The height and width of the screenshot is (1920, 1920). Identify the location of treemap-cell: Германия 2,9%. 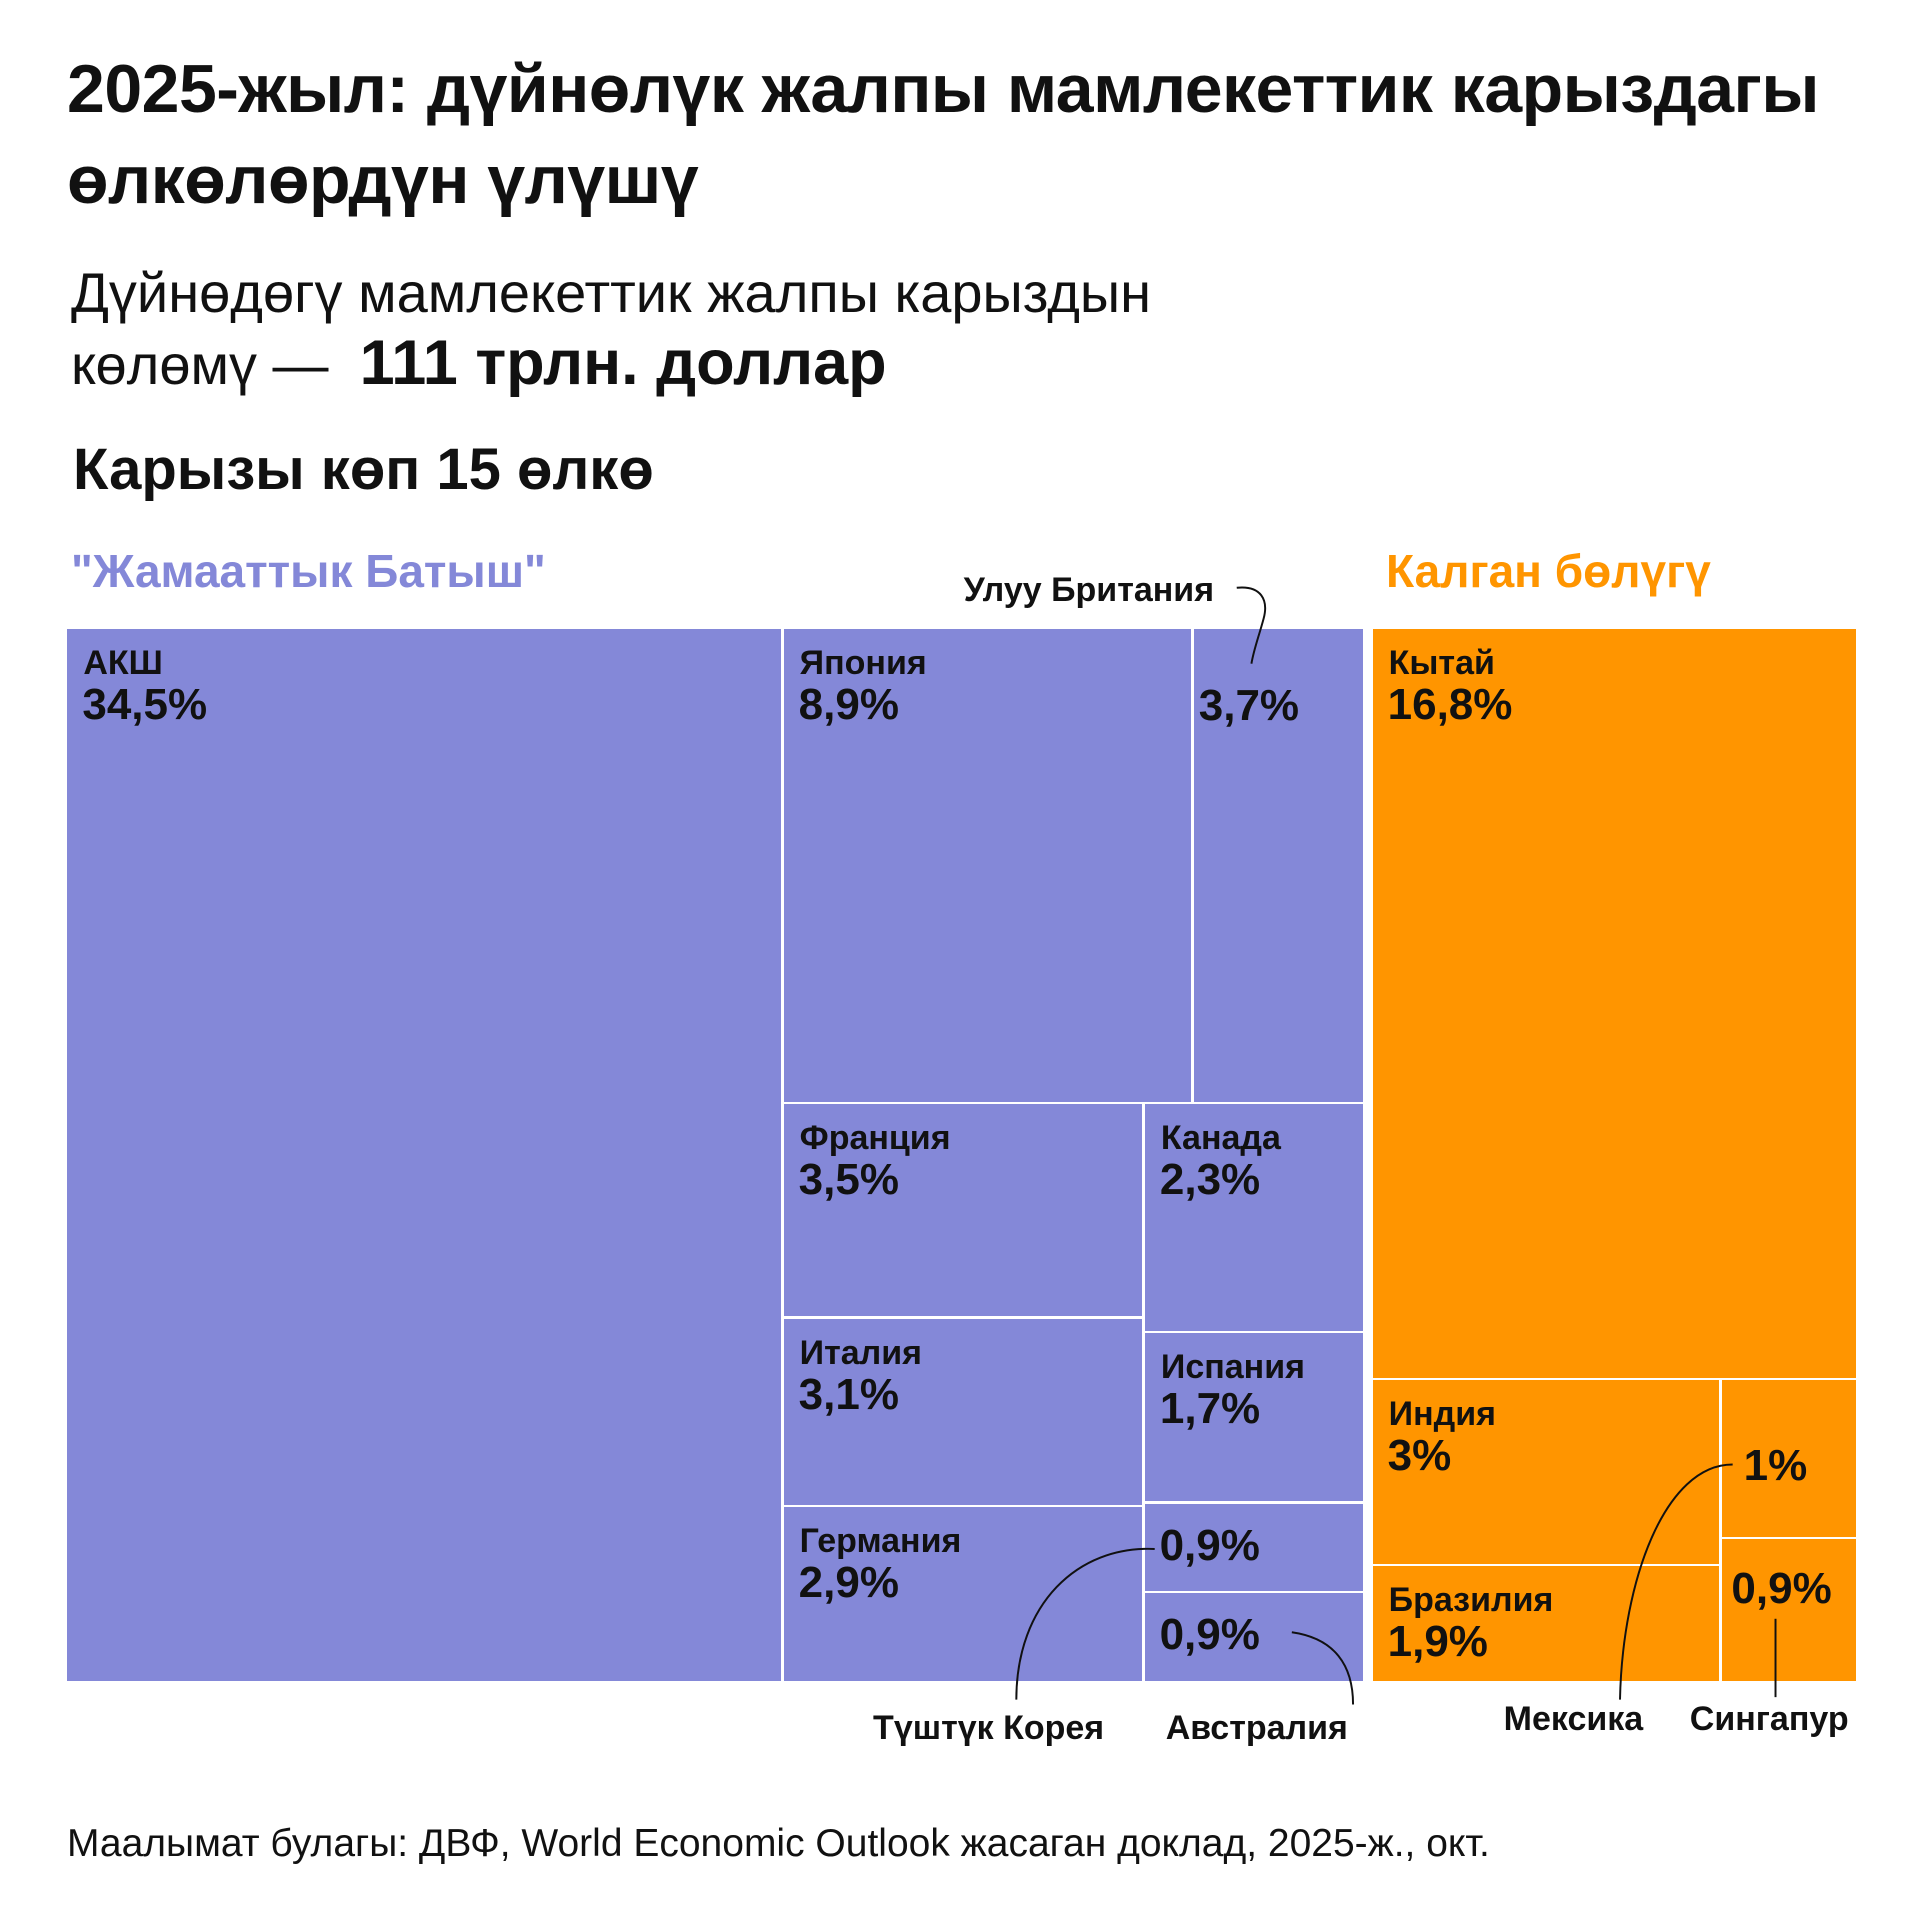
(963, 1594).